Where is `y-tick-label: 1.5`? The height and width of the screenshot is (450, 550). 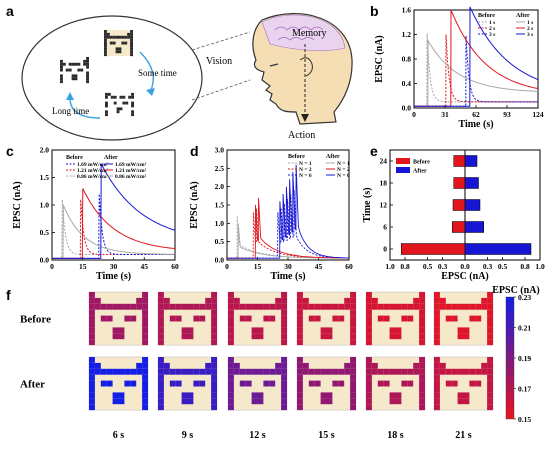 y-tick-label: 1.5 is located at coordinates (45, 177).